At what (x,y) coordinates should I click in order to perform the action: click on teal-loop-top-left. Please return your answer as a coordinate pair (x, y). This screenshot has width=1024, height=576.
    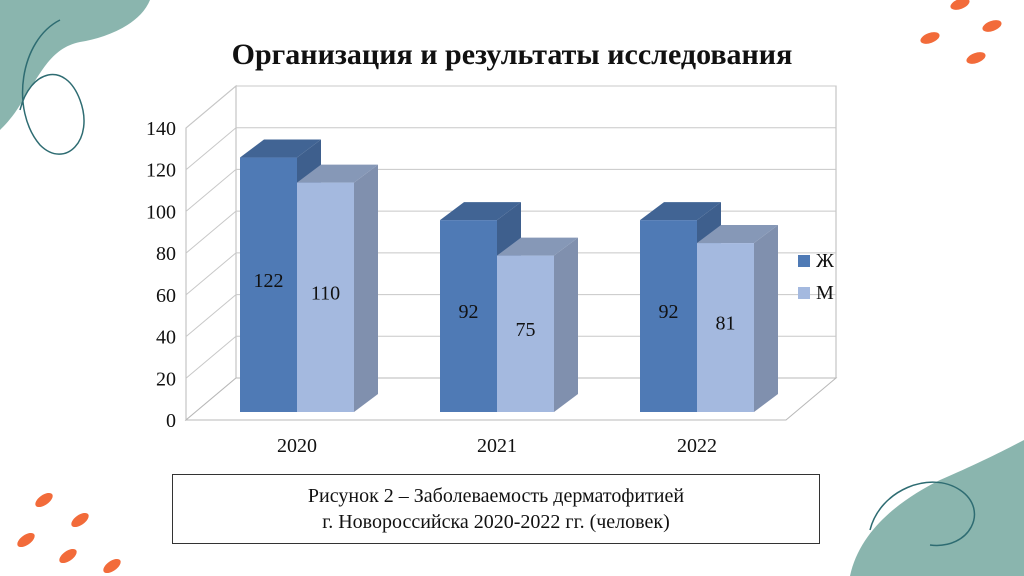
    Looking at the image, I should click on (52, 87).